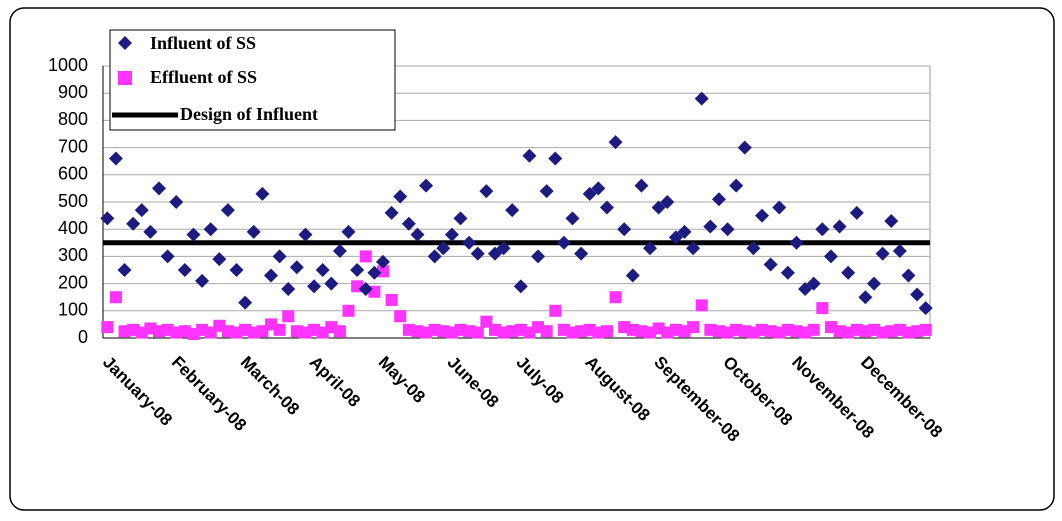 This screenshot has width=1062, height=521. I want to click on y-tick-label: 800, so click(73, 119).